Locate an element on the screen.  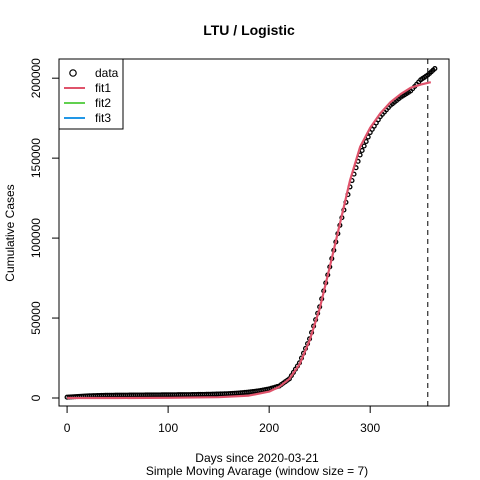
legend-marker-data is located at coordinates (73, 73).